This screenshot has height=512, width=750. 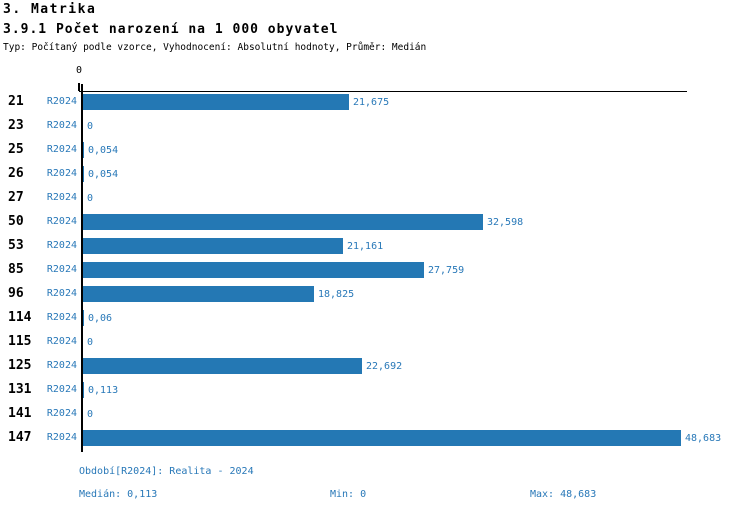 I want to click on row-category-label: 85, so click(x=16, y=269).